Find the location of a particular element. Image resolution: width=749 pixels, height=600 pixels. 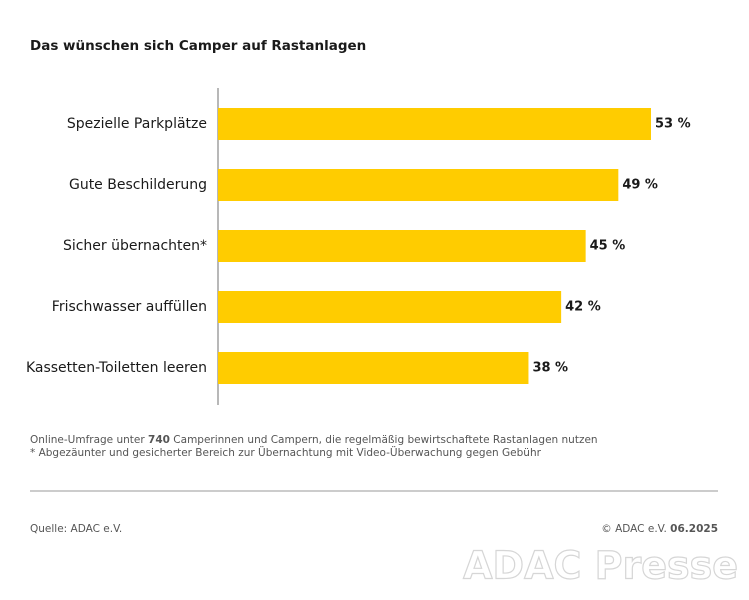

value-label: 38 % is located at coordinates (550, 368).